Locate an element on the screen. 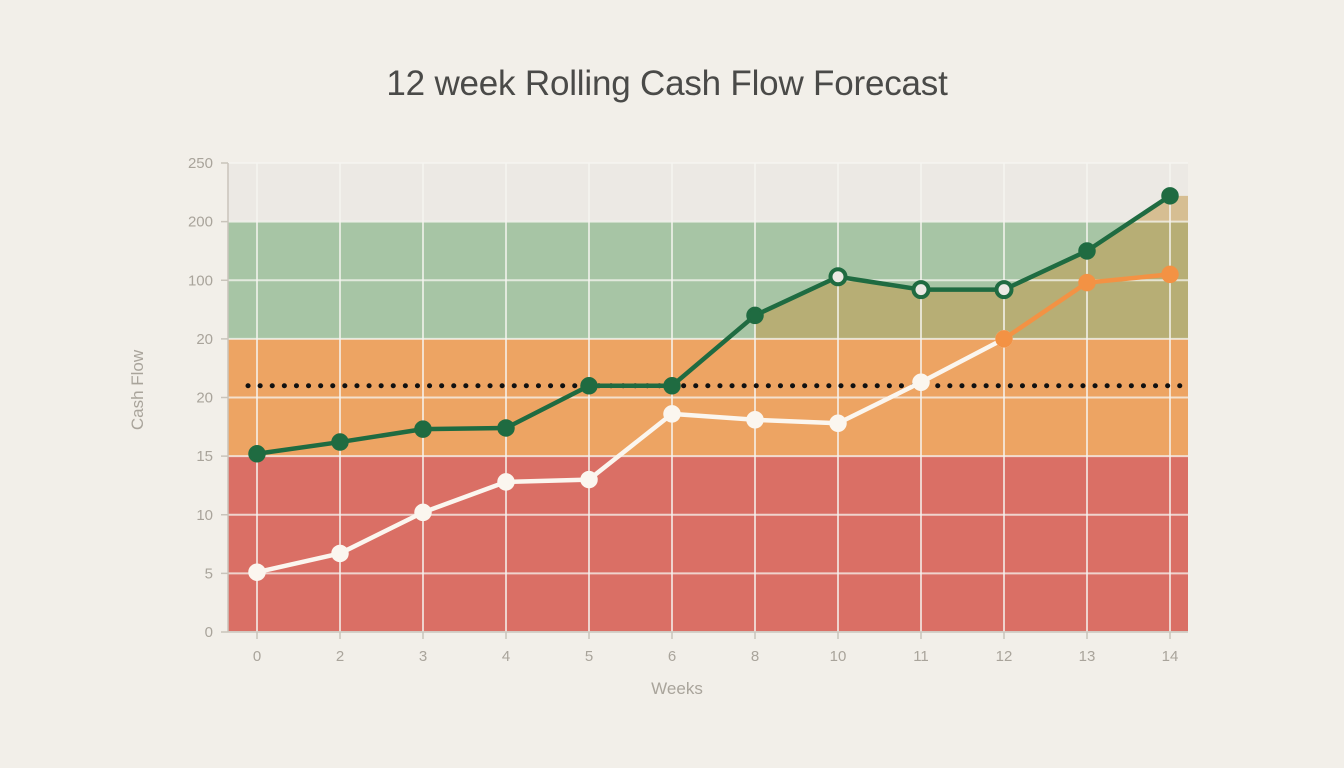 This screenshot has height=768, width=1344. y-axis-label: Cash Flow is located at coordinates (137, 389).